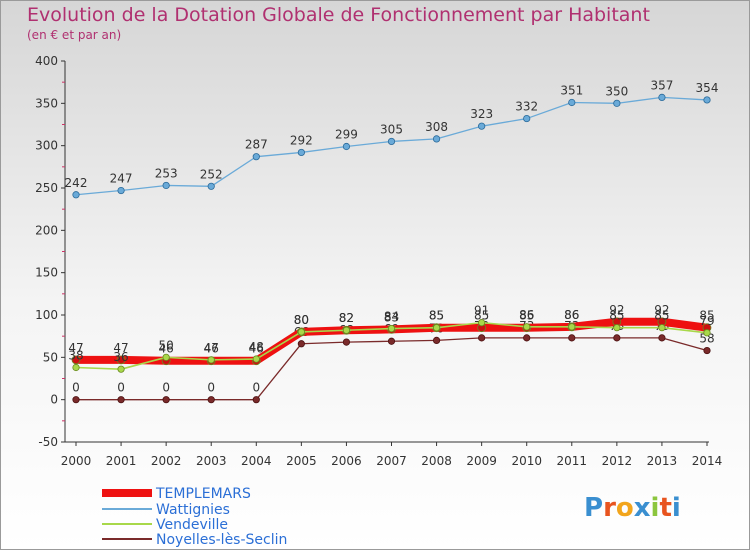  What do you see at coordinates (346, 318) in the screenshot?
I see `data-label: 82` at bounding box center [346, 318].